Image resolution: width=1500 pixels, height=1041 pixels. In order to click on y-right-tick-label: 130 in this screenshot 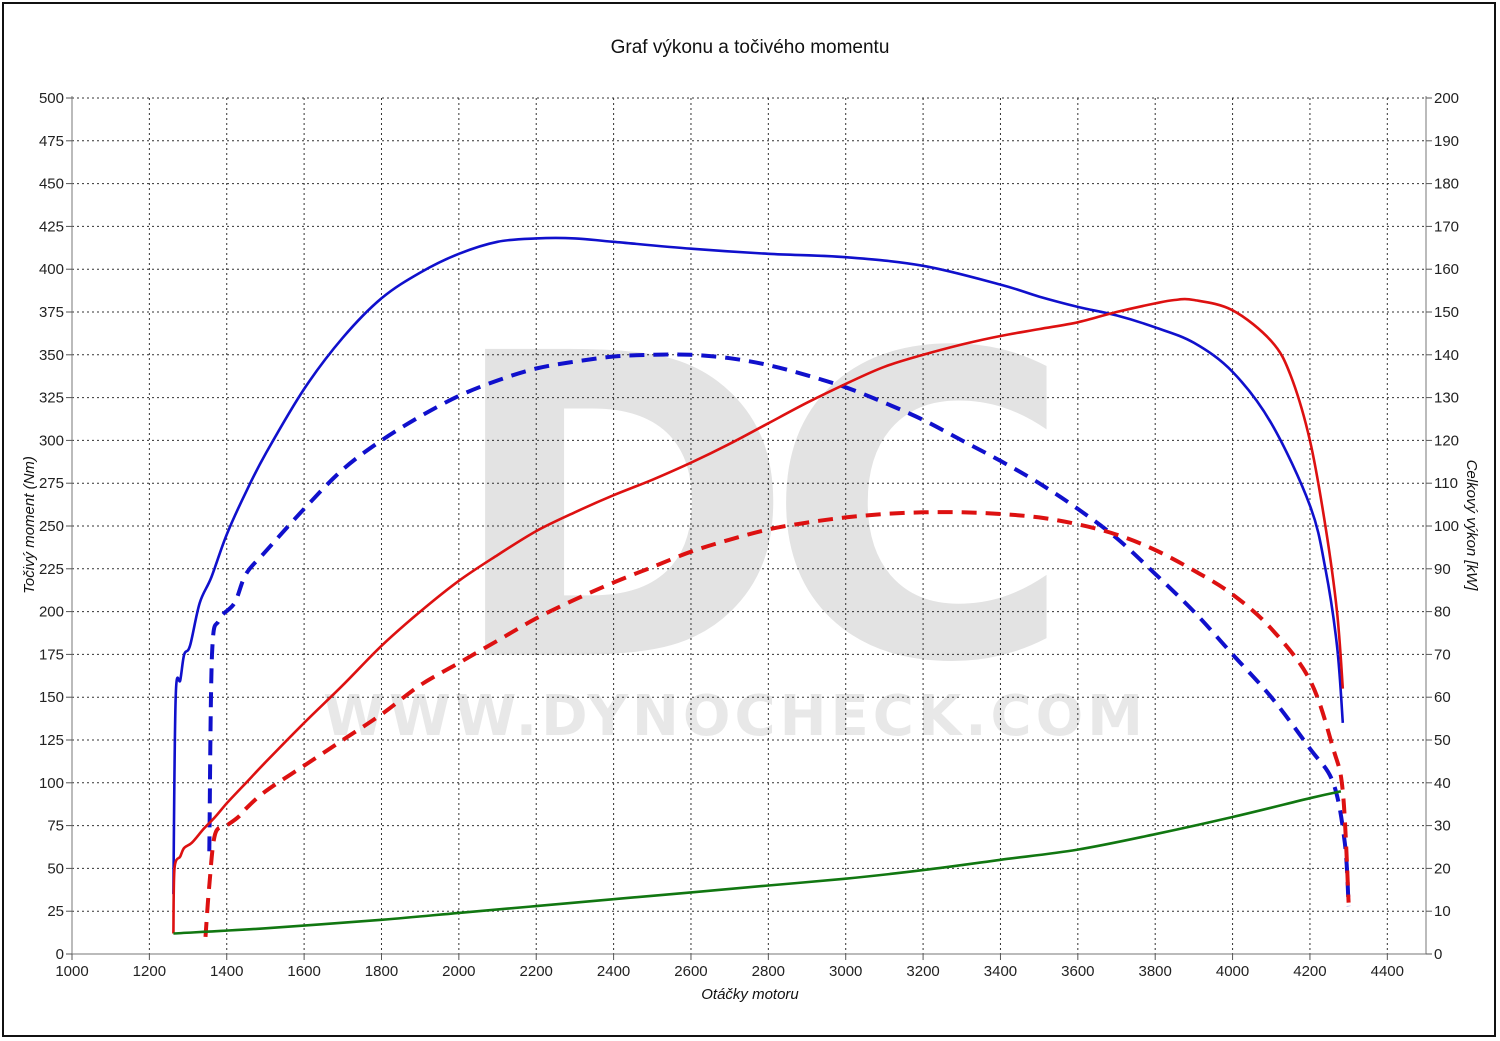, I will do `click(1446, 398)`.